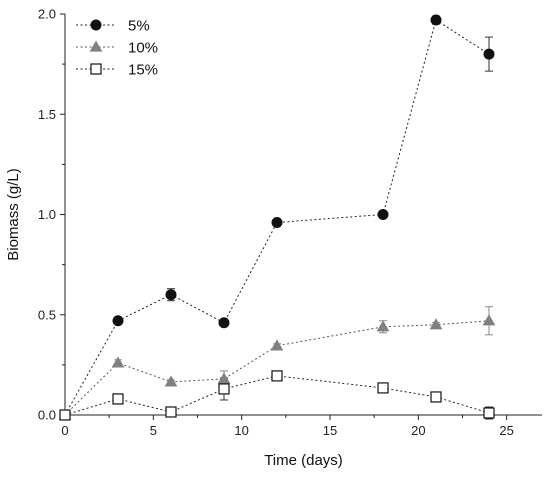  Describe the element at coordinates (47, 214) in the screenshot. I see `y-tick-label: 1.0` at that location.